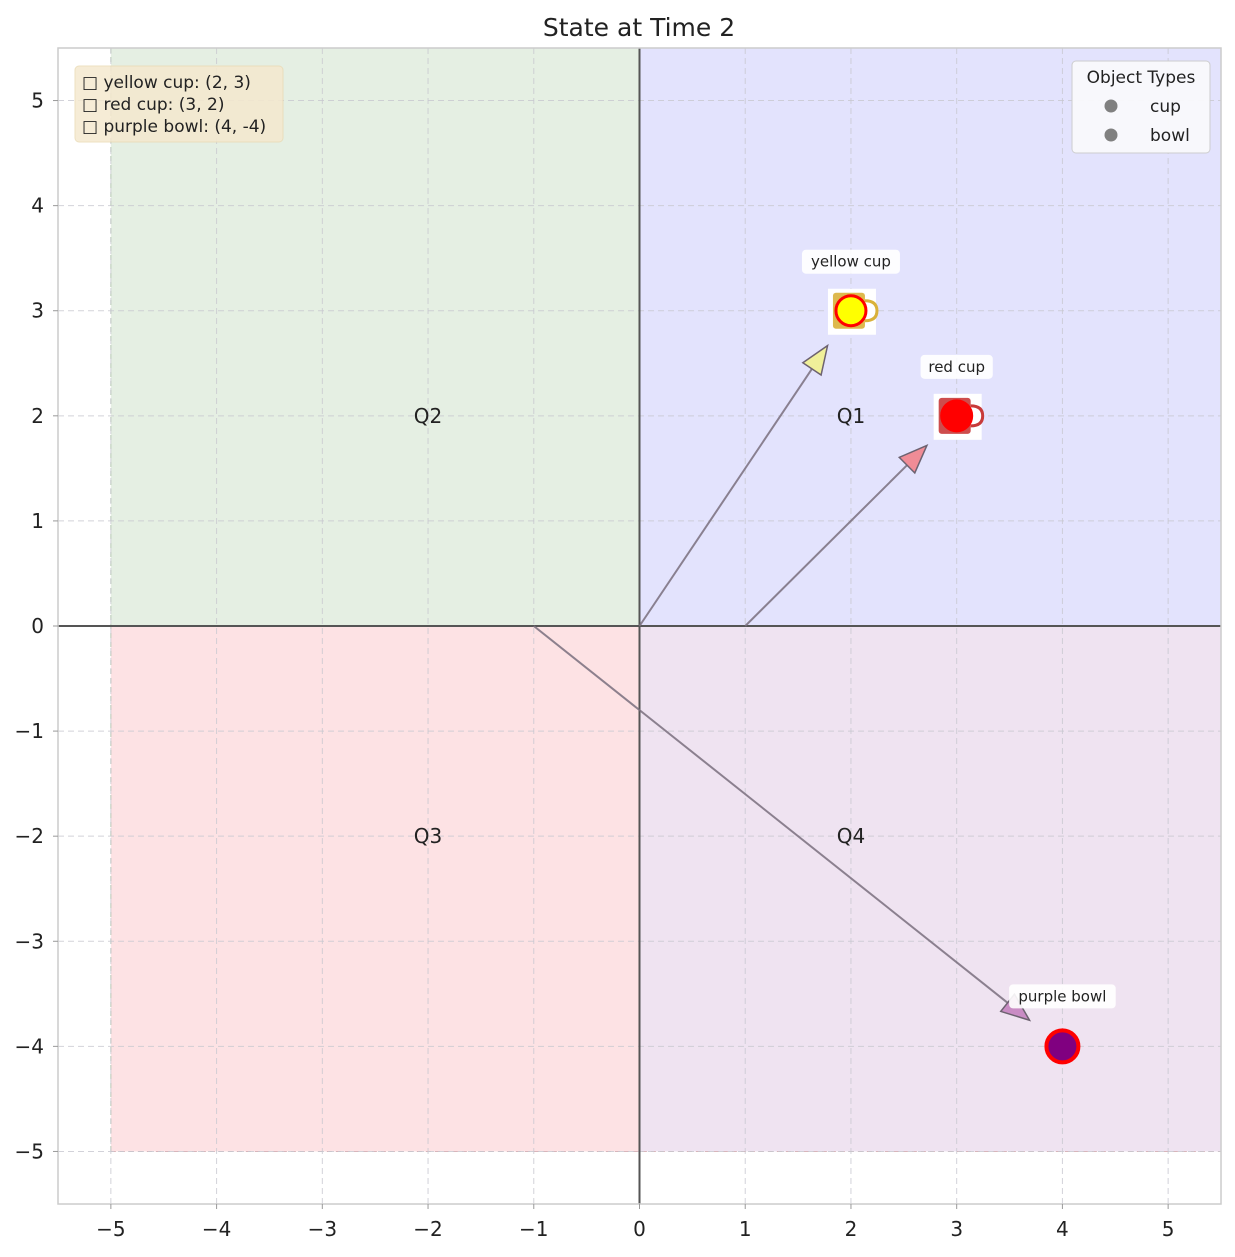 This screenshot has width=1235, height=1257. Describe the element at coordinates (851, 1229) in the screenshot. I see `x-tick-label: 2` at that location.